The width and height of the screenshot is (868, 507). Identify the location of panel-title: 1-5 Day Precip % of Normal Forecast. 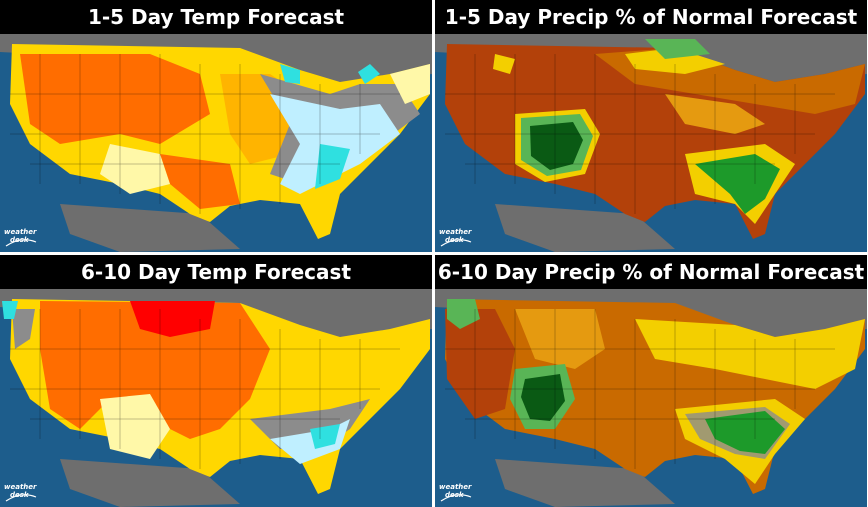
(651, 17).